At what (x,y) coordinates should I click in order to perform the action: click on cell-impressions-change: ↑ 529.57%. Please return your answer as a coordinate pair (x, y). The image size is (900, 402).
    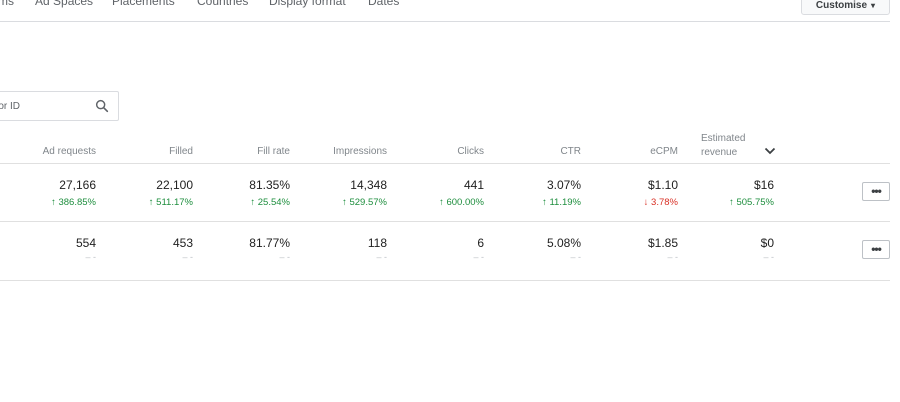
    Looking at the image, I should click on (364, 202).